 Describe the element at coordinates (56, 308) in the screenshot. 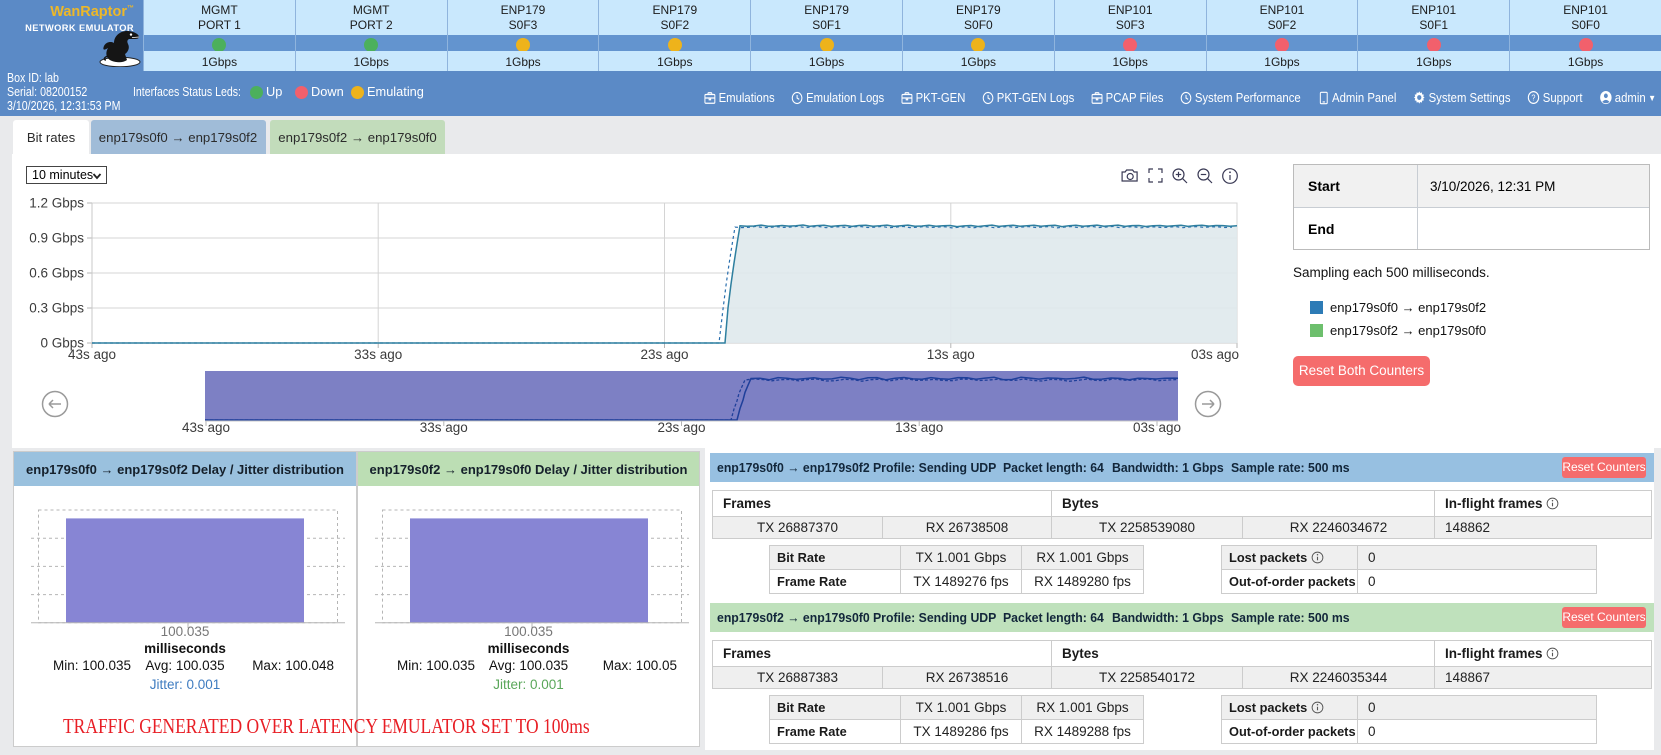

I see `svg-text: 0.3 Gbps` at that location.